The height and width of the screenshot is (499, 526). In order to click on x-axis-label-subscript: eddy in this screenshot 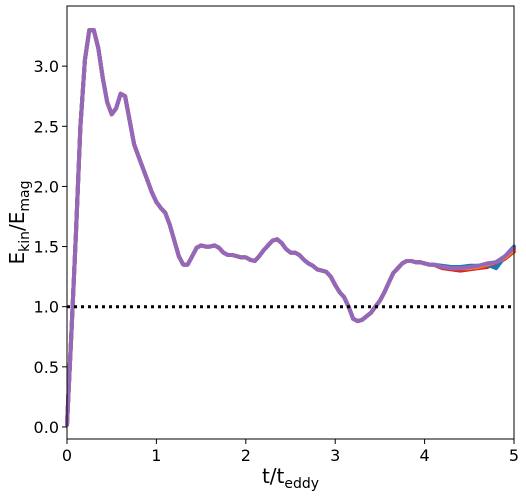, I will do `click(301, 484)`.